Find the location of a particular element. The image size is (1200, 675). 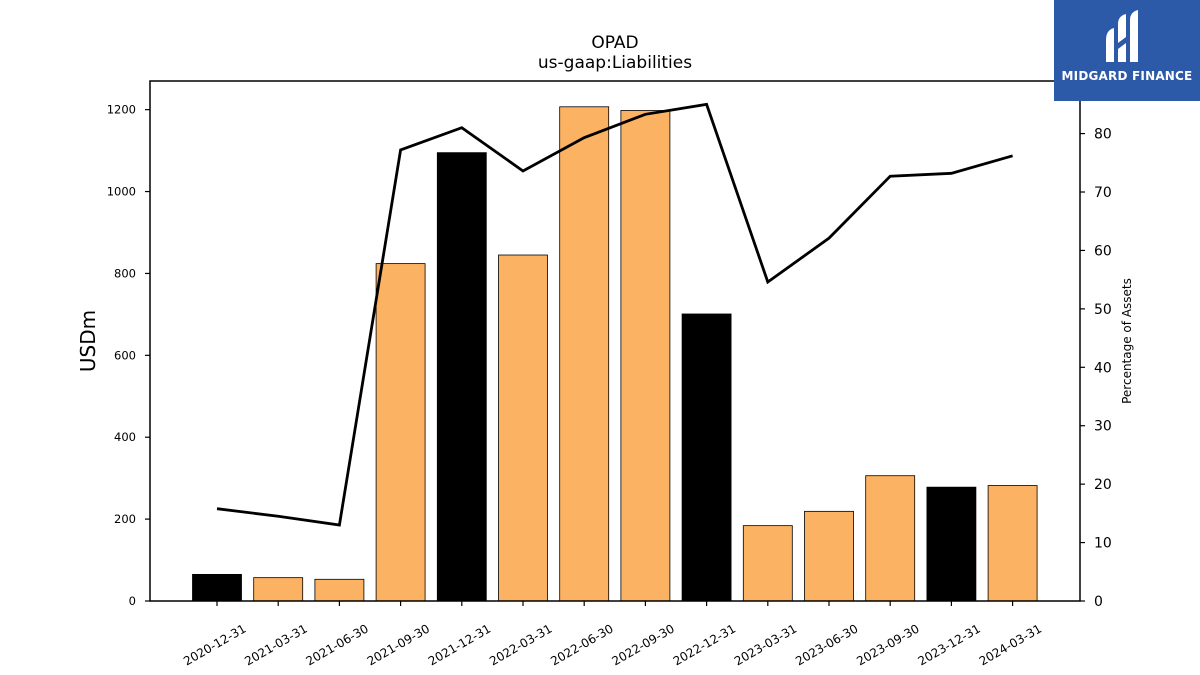

y2-tick-label: 50 is located at coordinates (1103, 310).